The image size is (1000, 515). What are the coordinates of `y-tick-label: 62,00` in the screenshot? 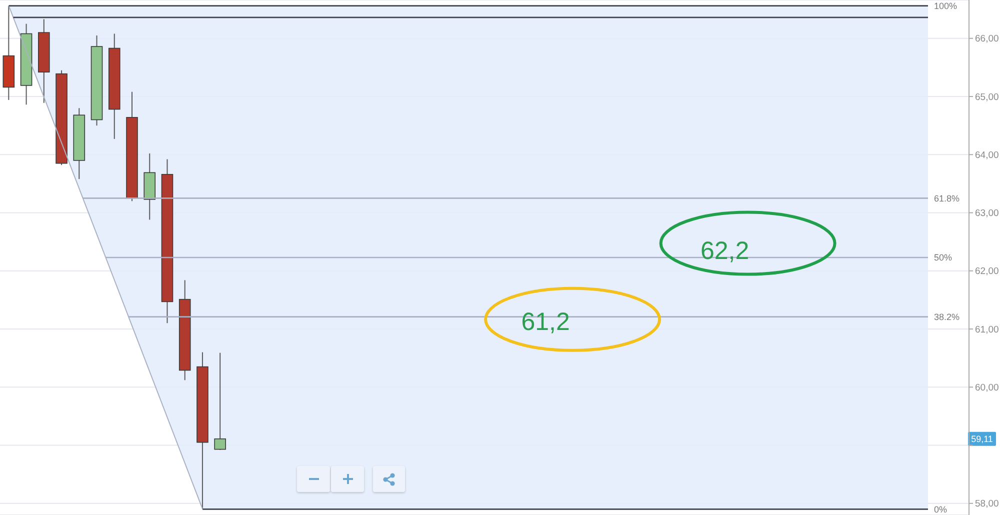 It's located at (987, 272).